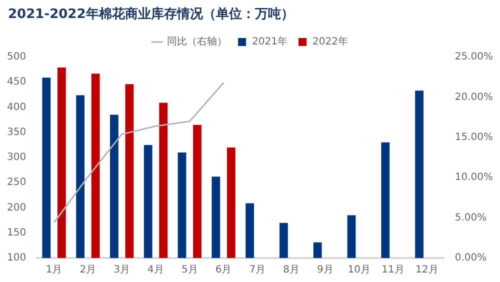  Describe the element at coordinates (291, 270) in the screenshot. I see `x-tick-label: 8月` at that location.